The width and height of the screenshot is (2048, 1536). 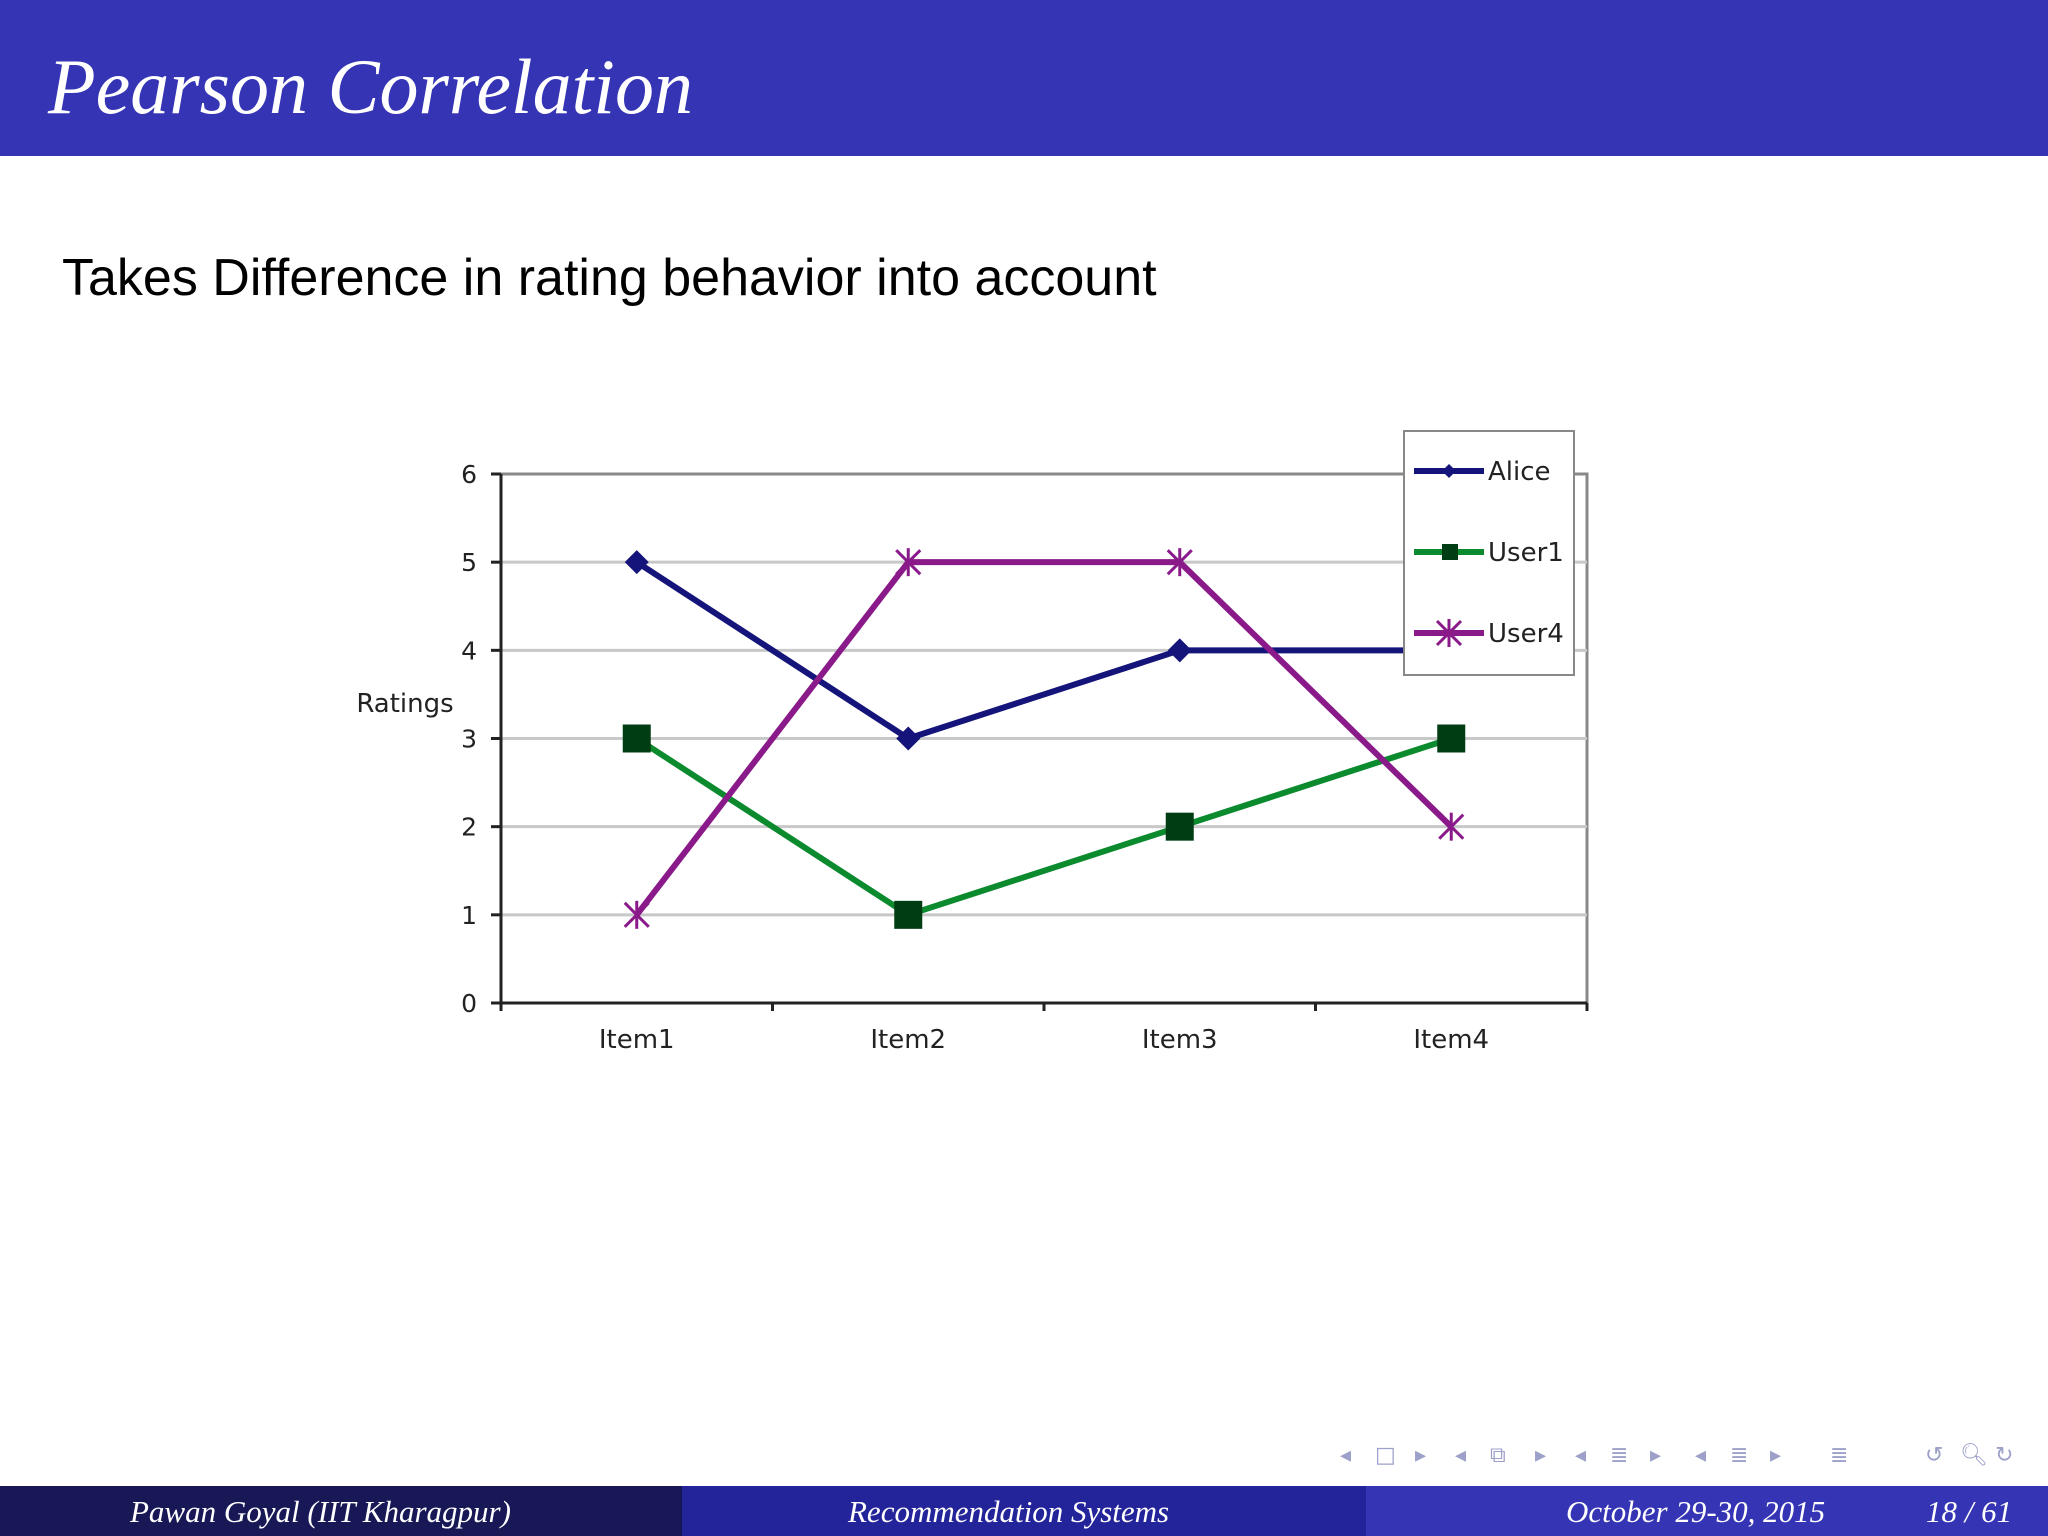 What do you see at coordinates (1839, 1455) in the screenshot?
I see `nav-align-icon: ≣` at bounding box center [1839, 1455].